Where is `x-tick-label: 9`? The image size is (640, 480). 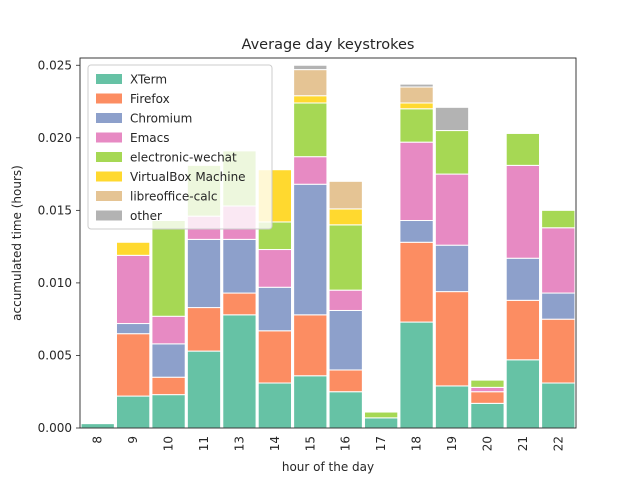 x-tick-label: 9 is located at coordinates (133, 440).